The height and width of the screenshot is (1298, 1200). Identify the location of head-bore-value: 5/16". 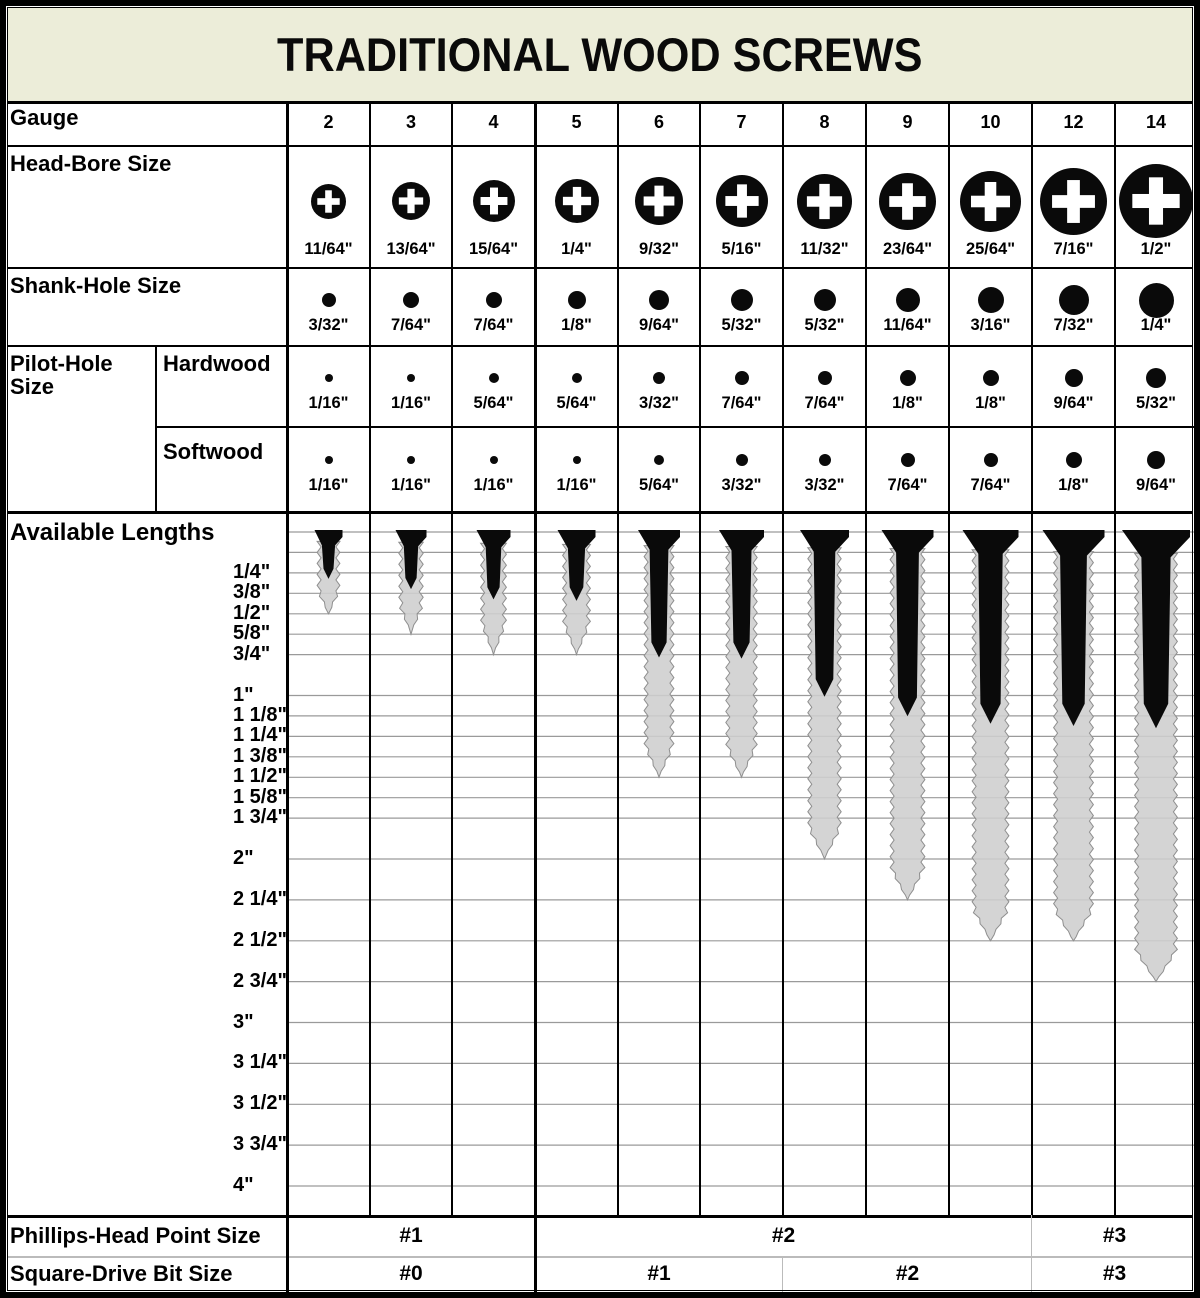
(741, 249).